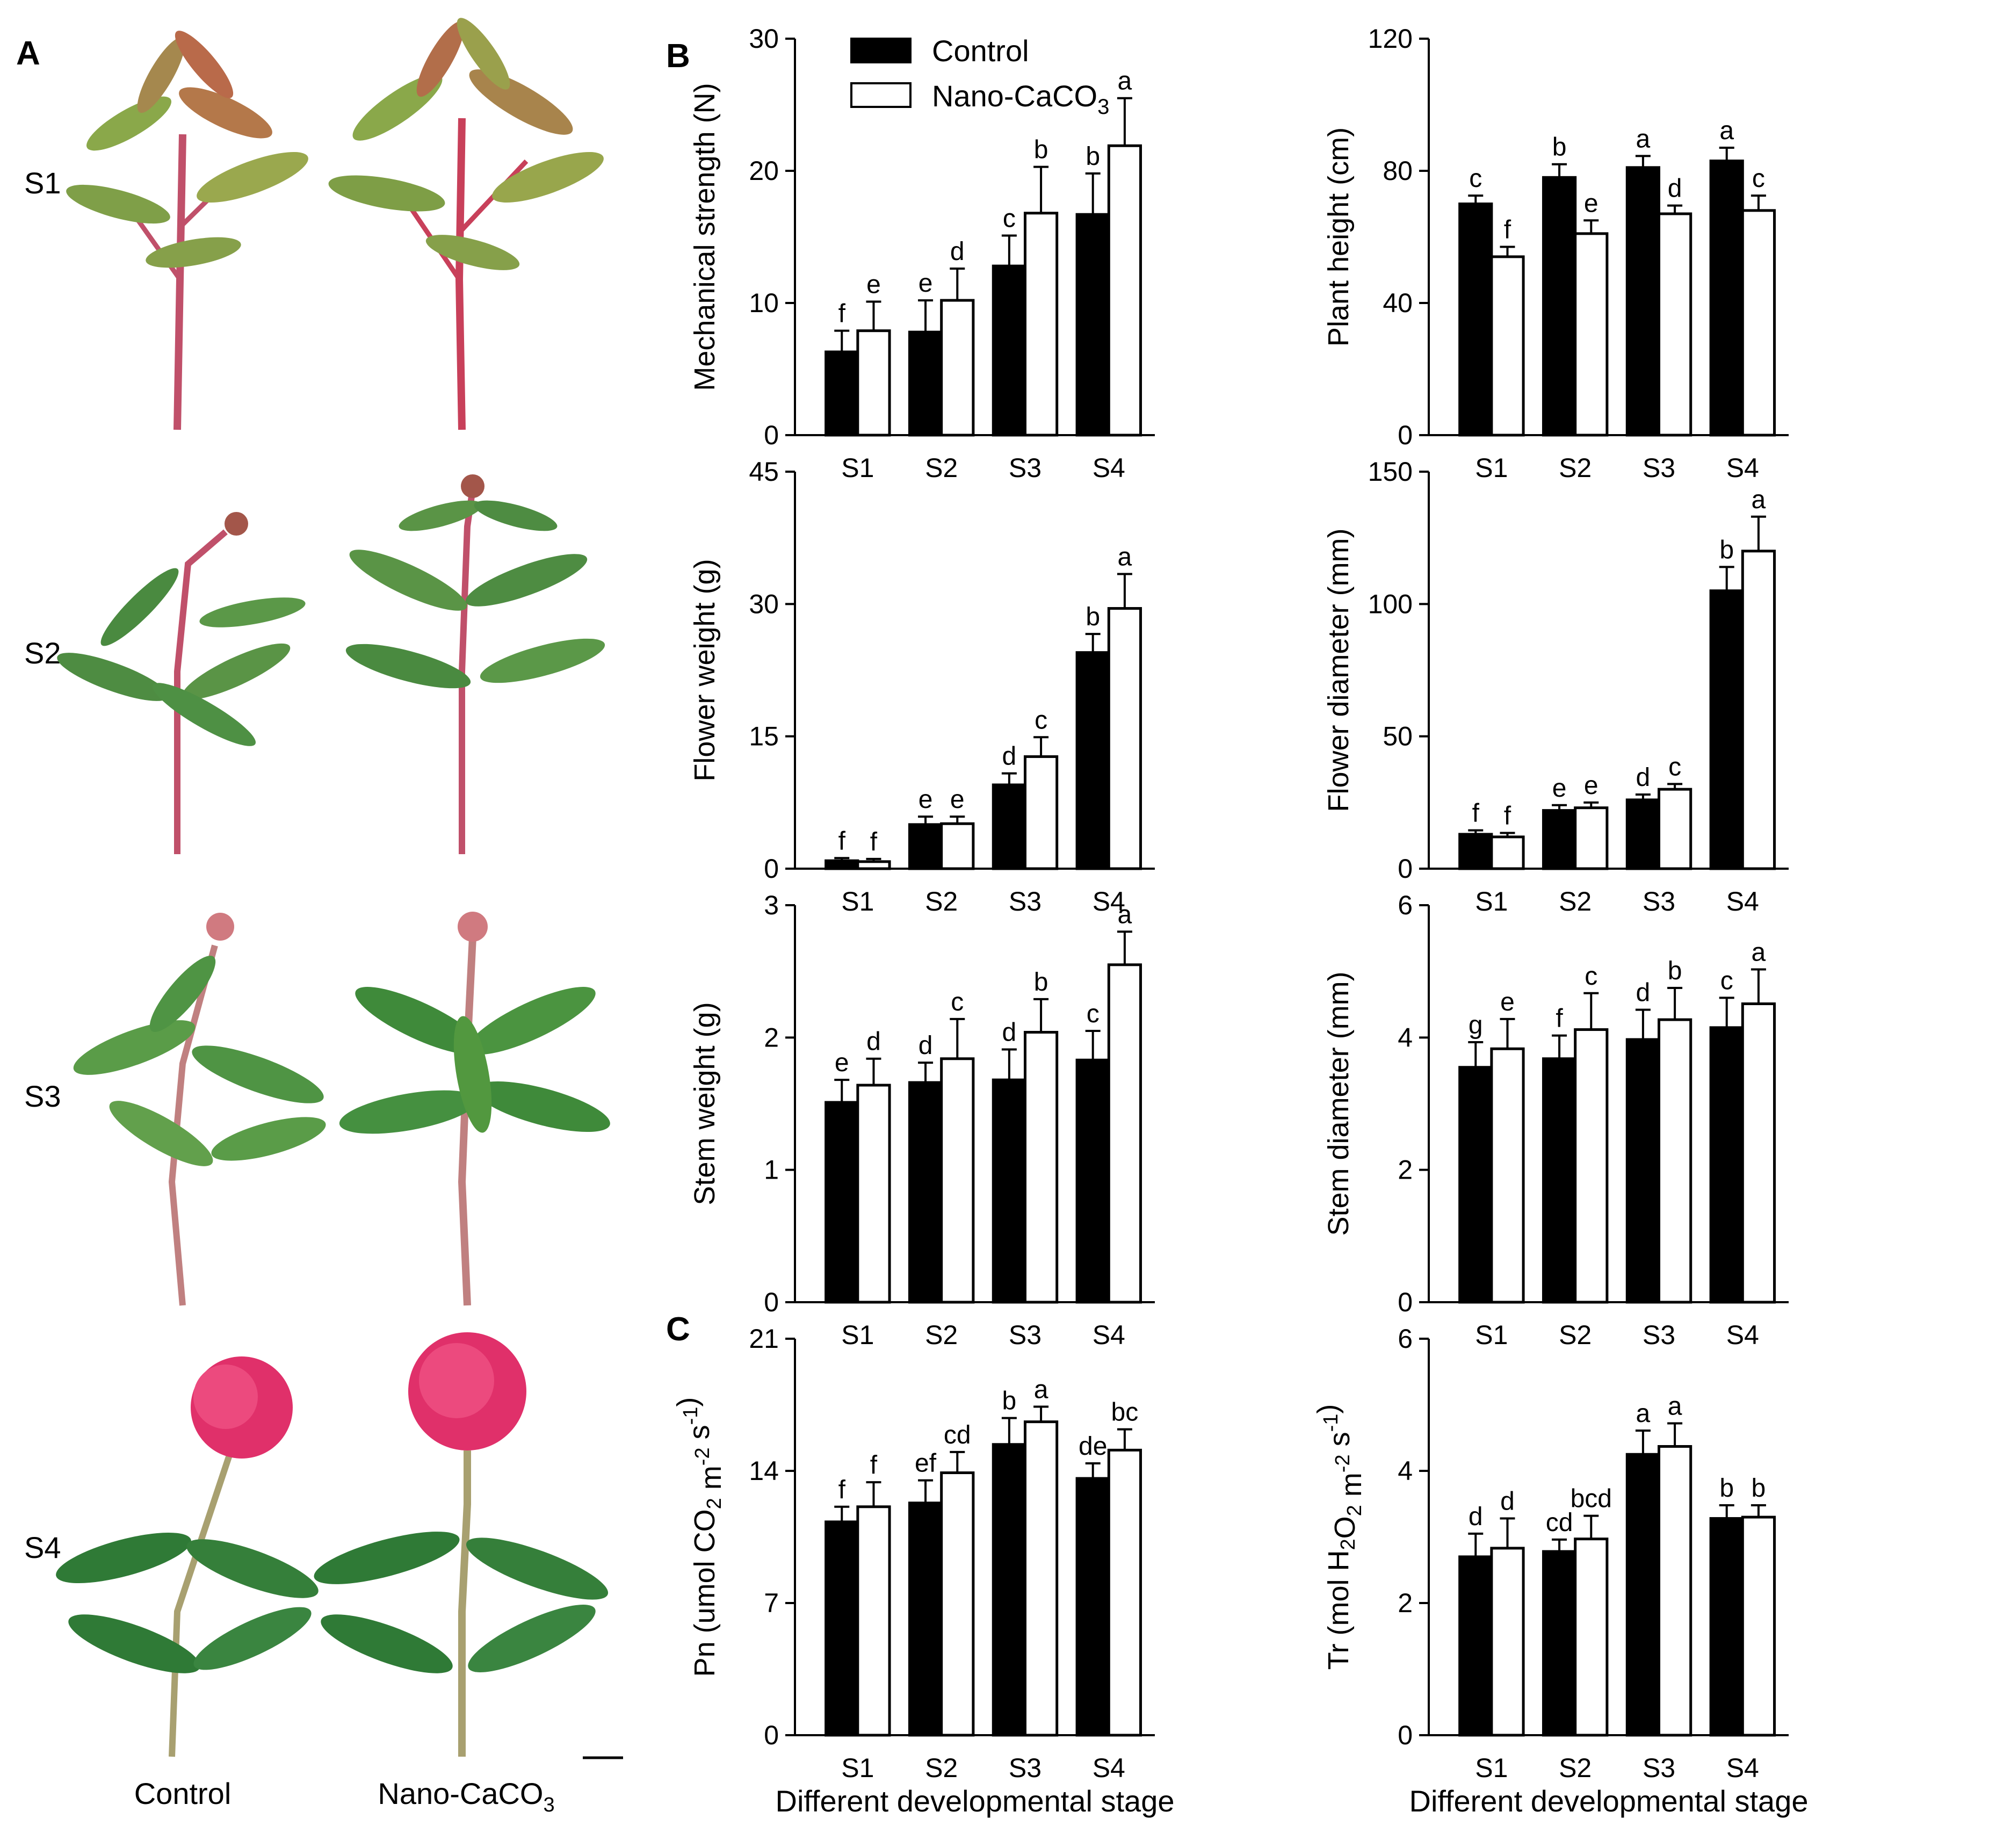 This screenshot has width=1989, height=1848. What do you see at coordinates (705, 670) in the screenshot?
I see `y-axis-label: Flower weight (g)` at bounding box center [705, 670].